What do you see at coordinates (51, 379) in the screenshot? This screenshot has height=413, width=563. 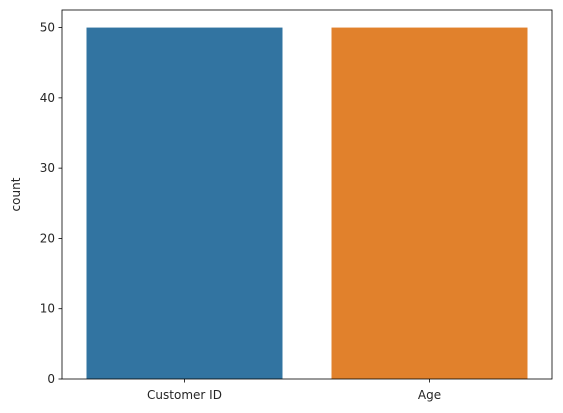 I see `y-tick-label: 0` at bounding box center [51, 379].